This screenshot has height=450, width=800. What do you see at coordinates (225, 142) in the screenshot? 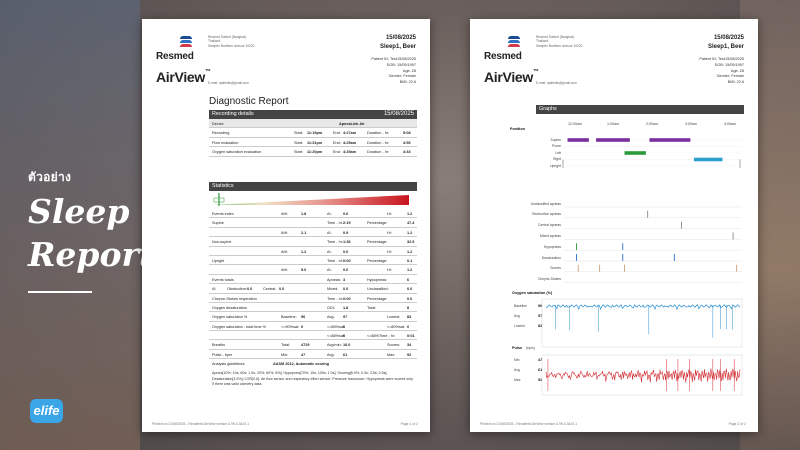
I see `recording-cell: Flow evaluation` at bounding box center [225, 142].